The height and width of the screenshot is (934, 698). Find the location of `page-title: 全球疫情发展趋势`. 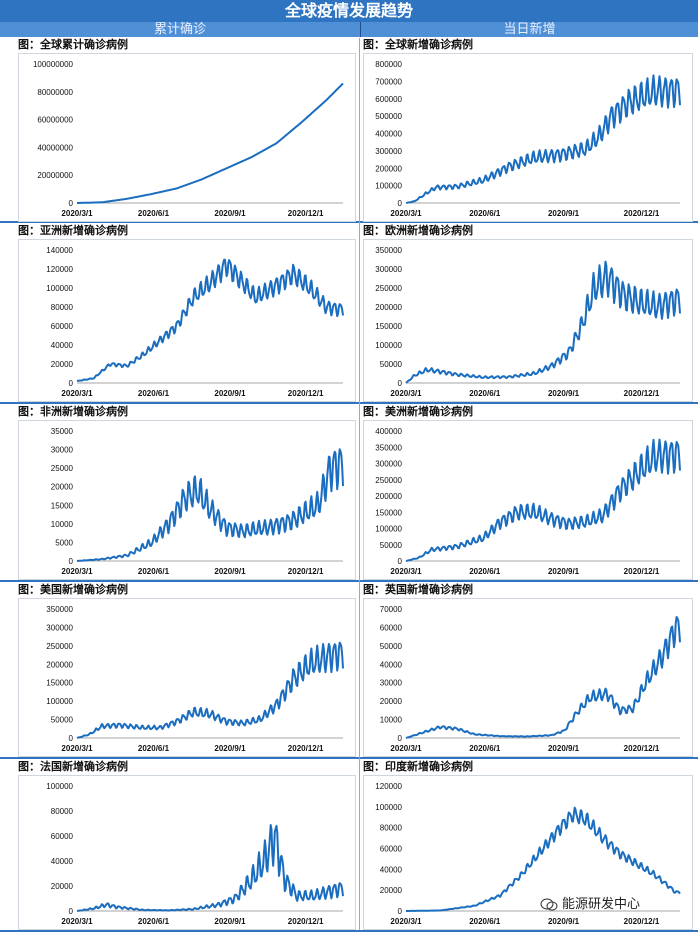

page-title: 全球疫情发展趋势 is located at coordinates (349, 11).